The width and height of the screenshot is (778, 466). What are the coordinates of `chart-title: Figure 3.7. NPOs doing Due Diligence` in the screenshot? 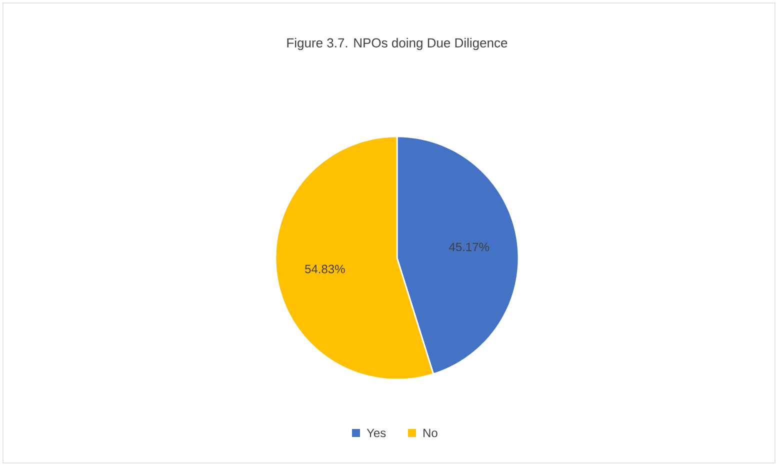 It's located at (397, 44).